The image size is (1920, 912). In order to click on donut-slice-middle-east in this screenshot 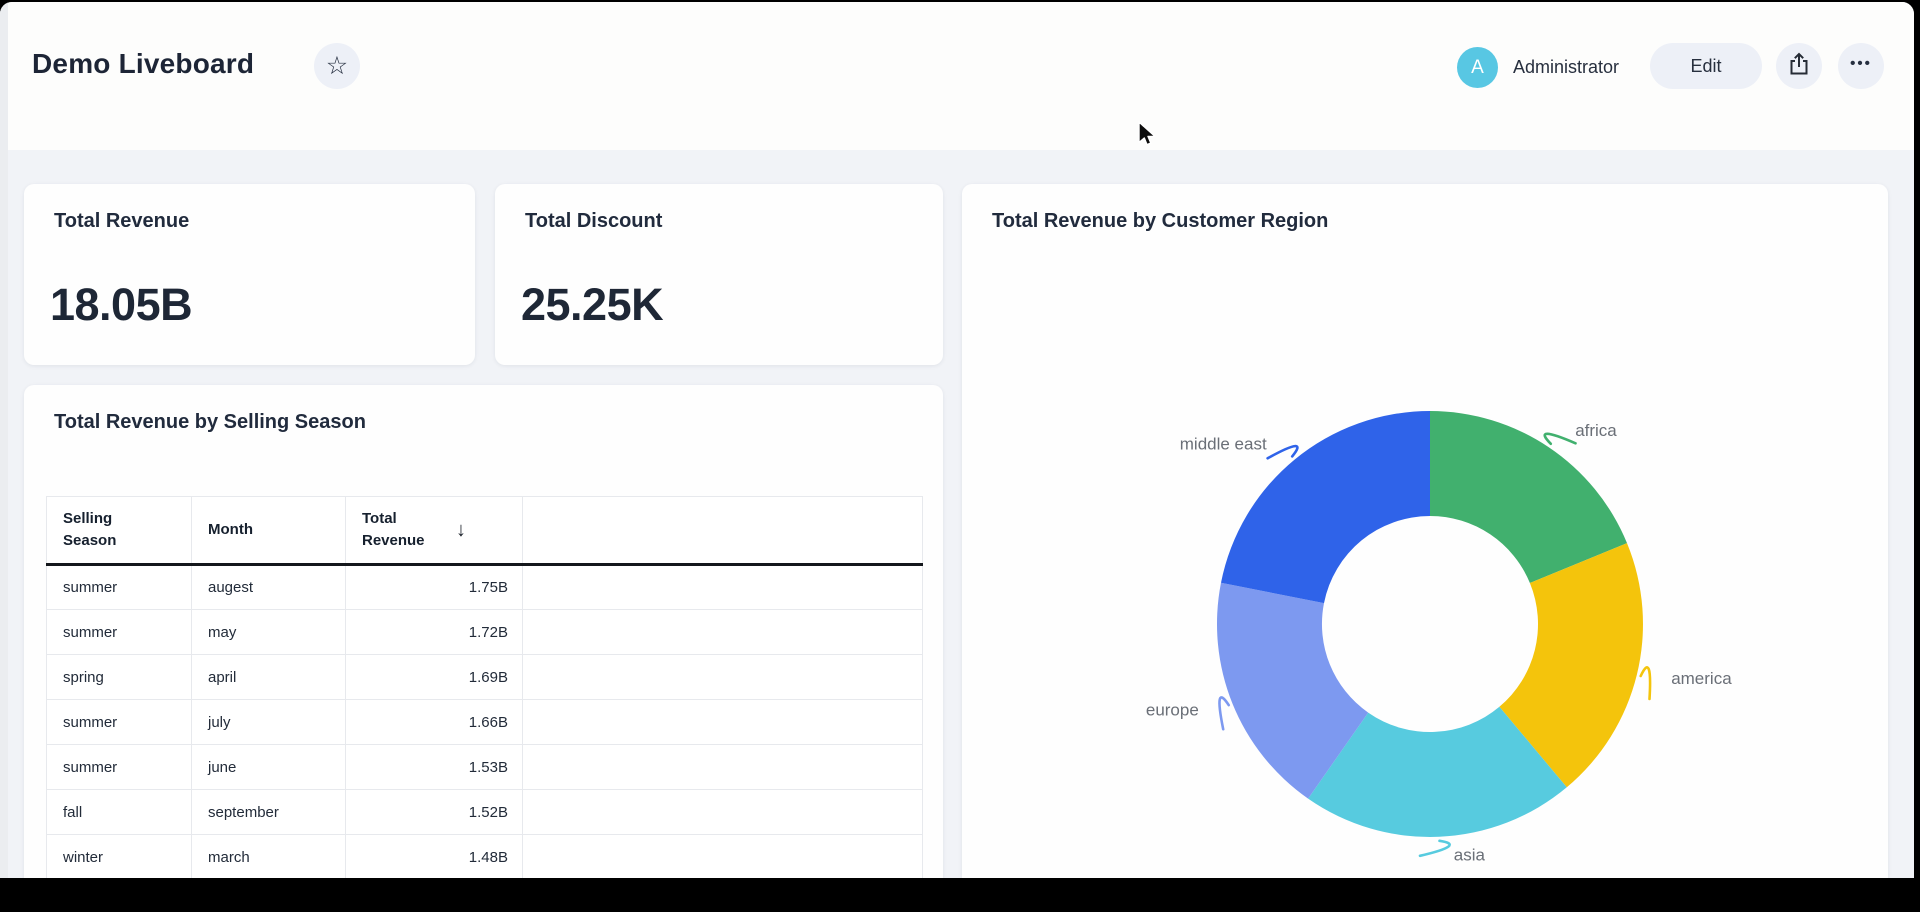, I will do `click(1325, 507)`.